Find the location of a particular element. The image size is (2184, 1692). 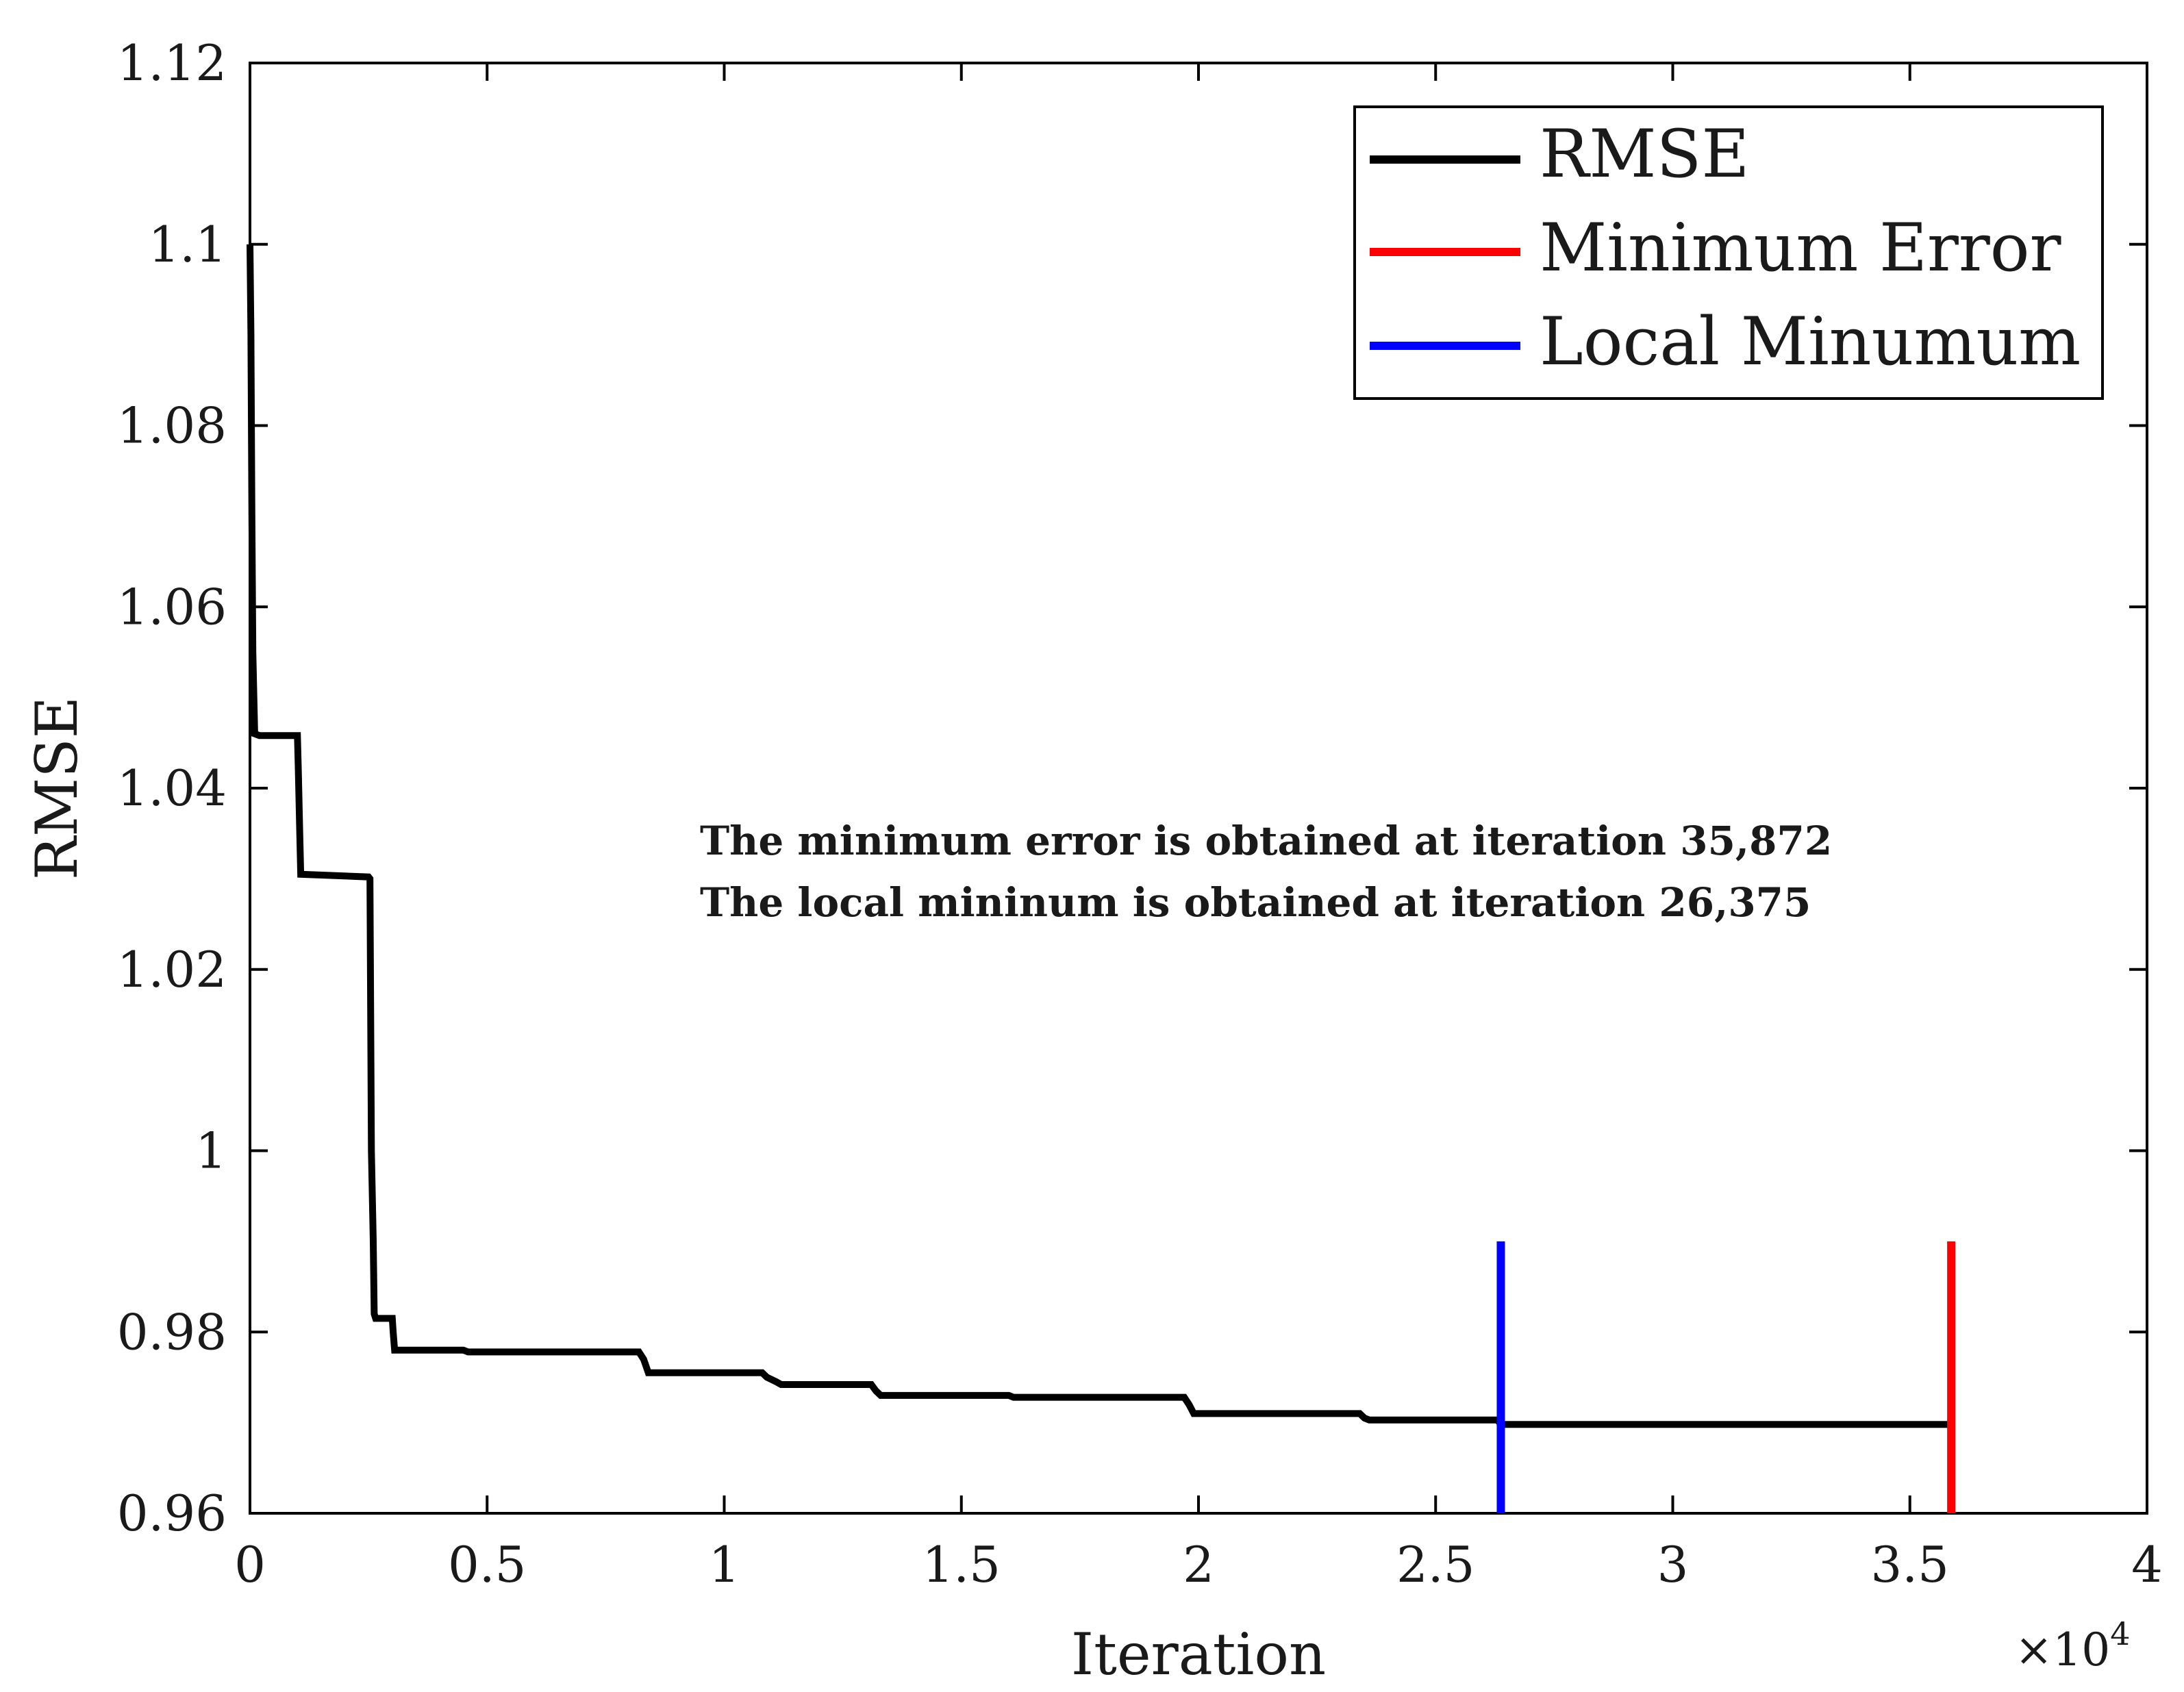

x-tick-label: 2 is located at coordinates (1198, 1564).